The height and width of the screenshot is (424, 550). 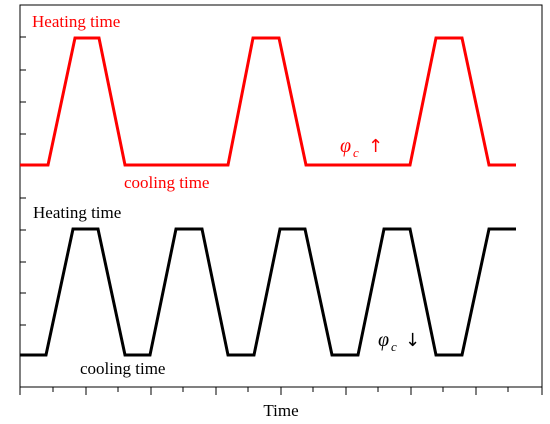 What do you see at coordinates (412, 340) in the screenshot?
I see `down-arrow-icon: ↓` at bounding box center [412, 340].